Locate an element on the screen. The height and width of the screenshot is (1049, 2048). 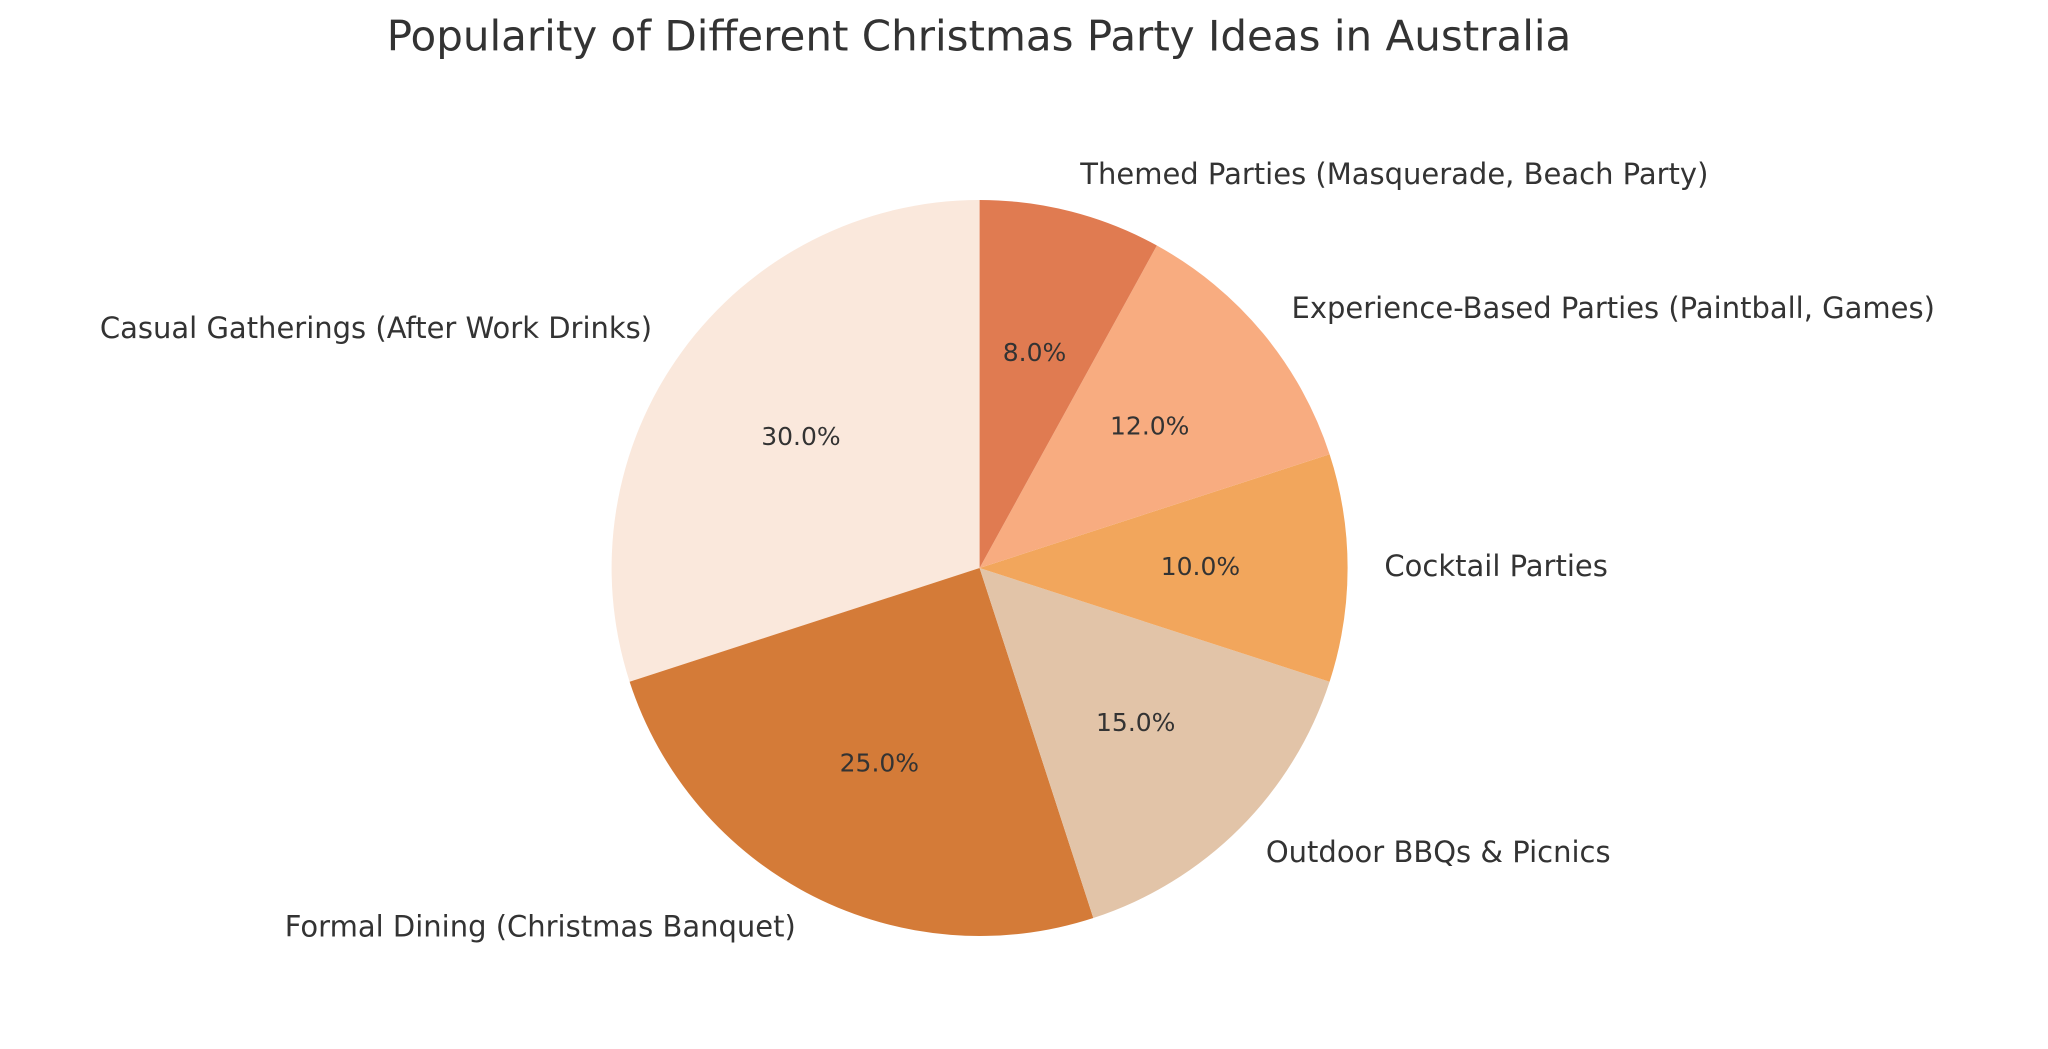
percent-label: 12.0% is located at coordinates (1149, 425).